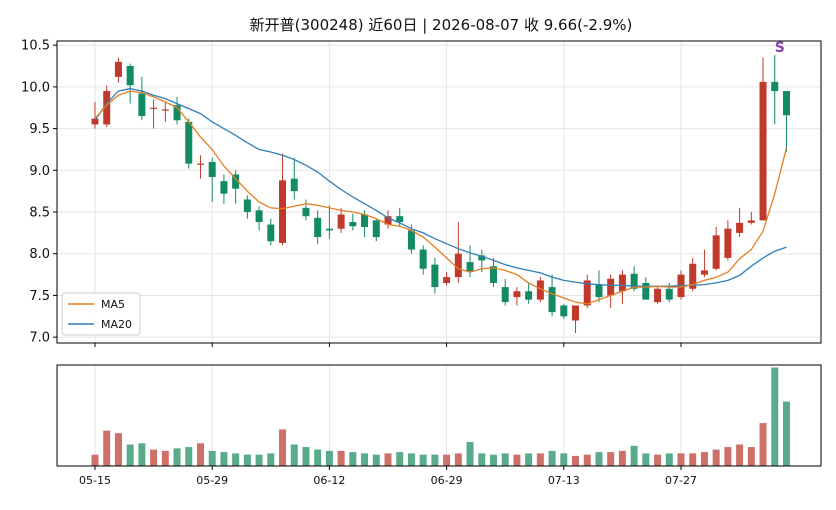 The image size is (836, 510). Describe the element at coordinates (113, 304) in the screenshot. I see `legend-label-ma5: MA5` at that location.